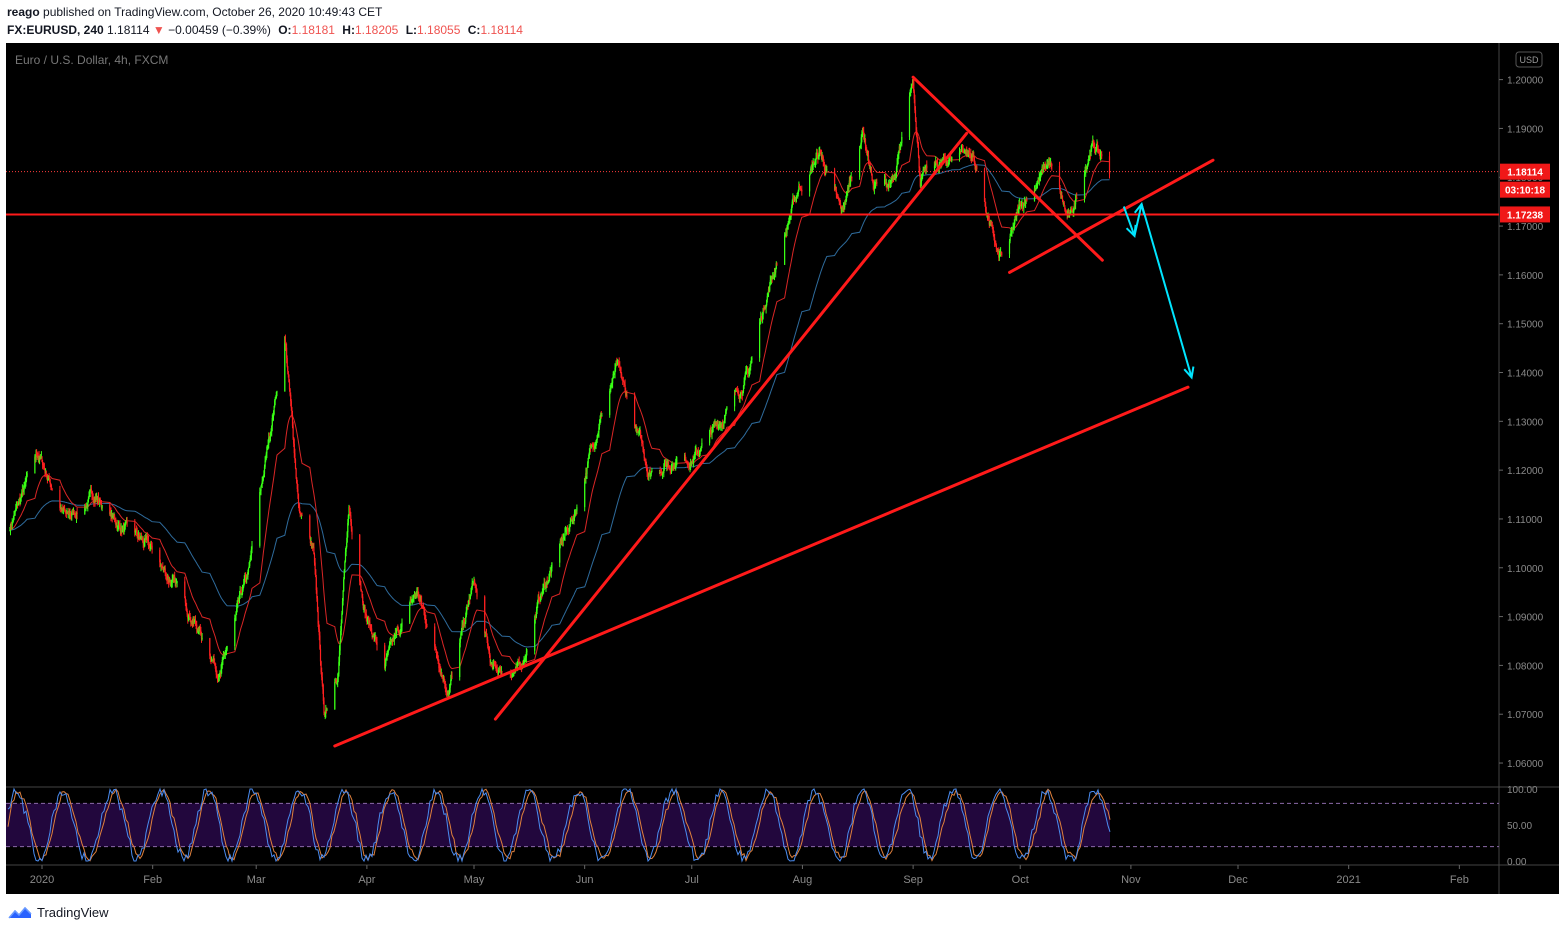 The height and width of the screenshot is (930, 1566). Describe the element at coordinates (411, 30) in the screenshot. I see `low-label: L:` at that location.